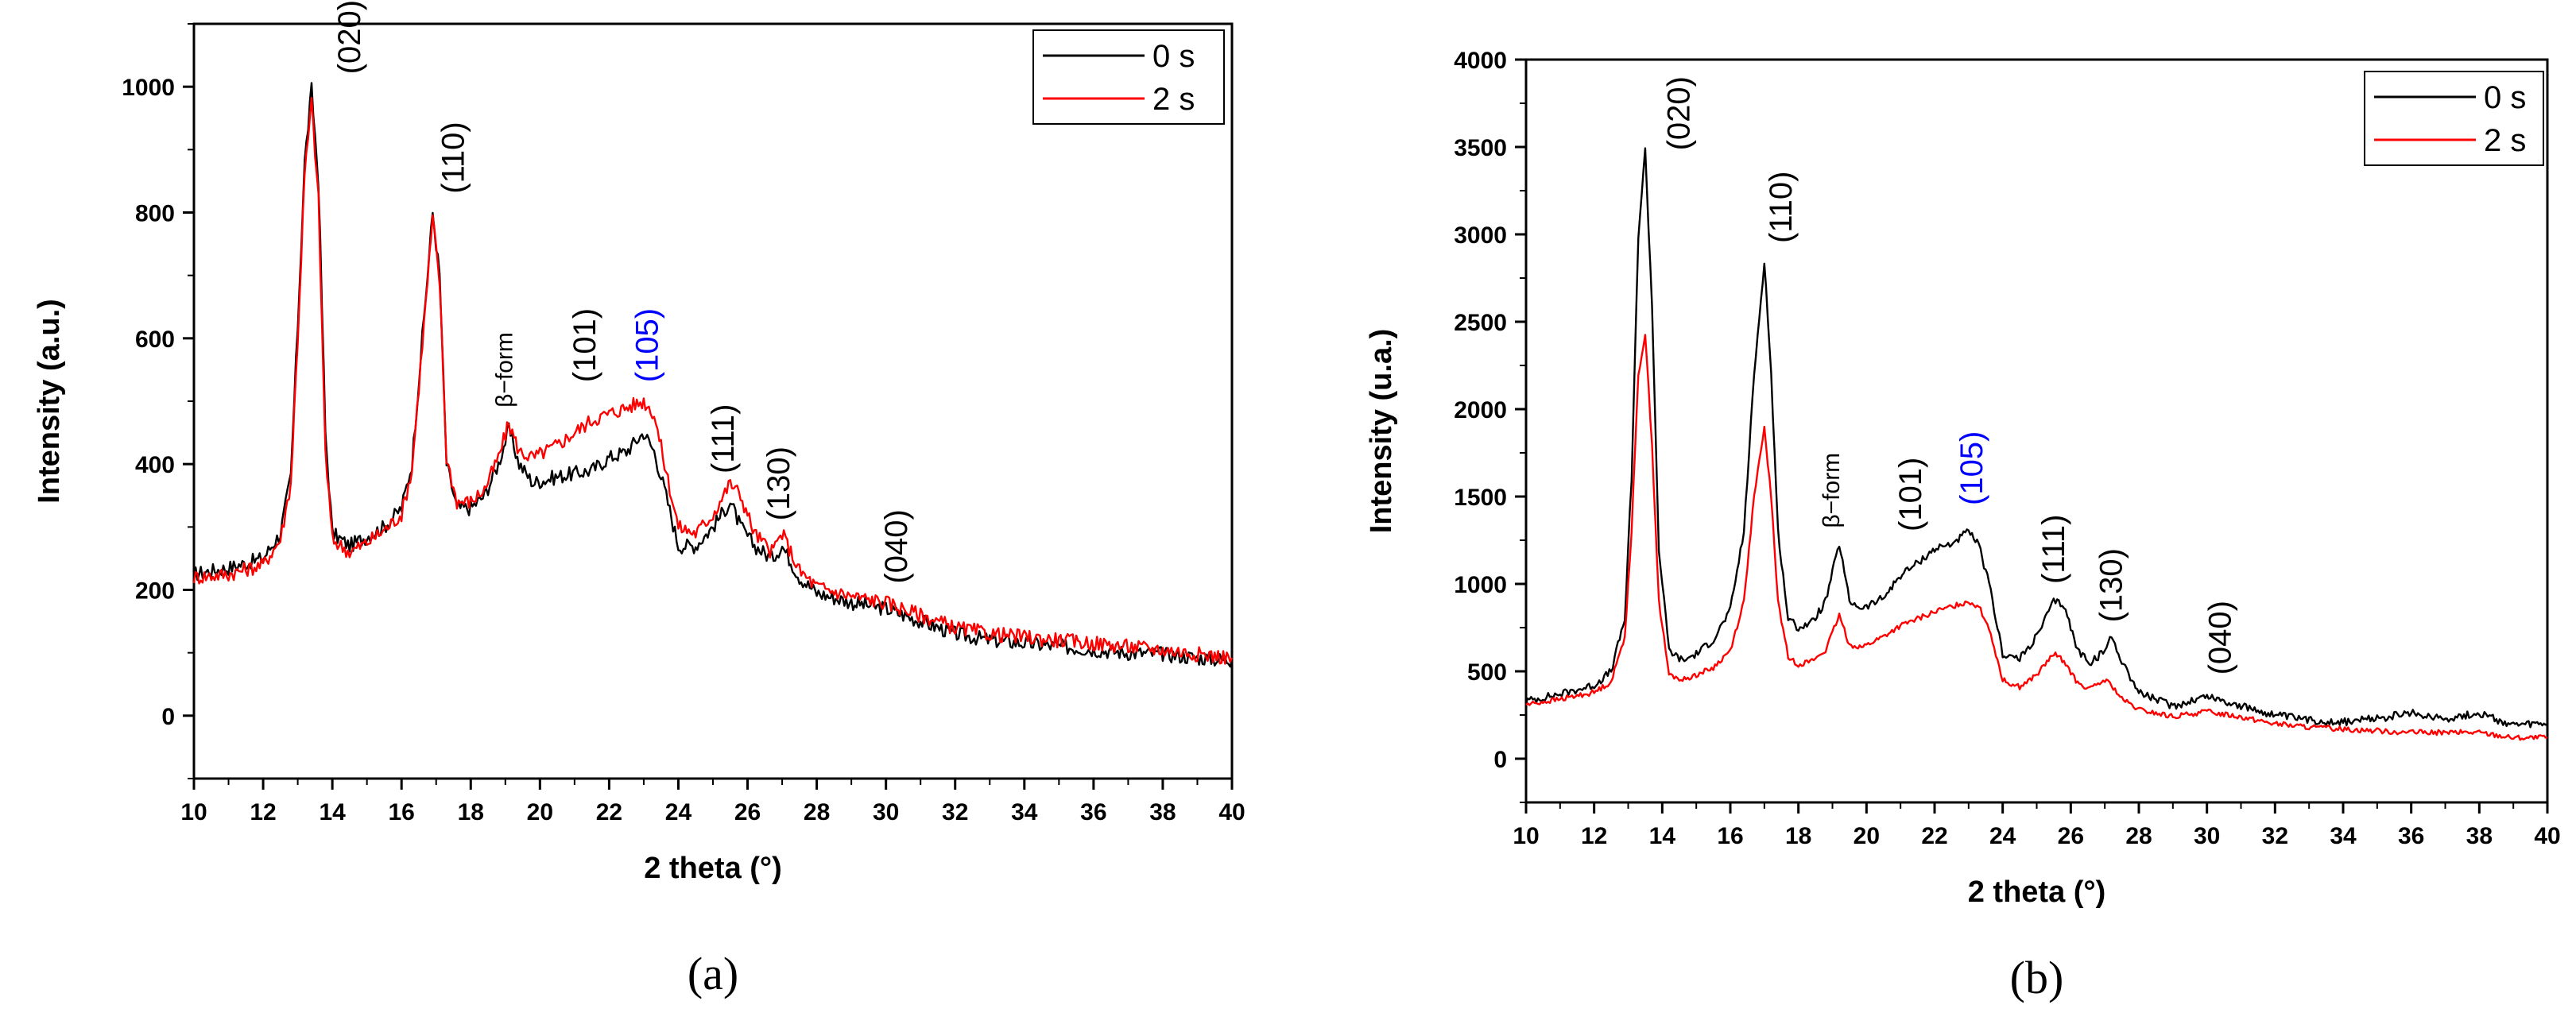 Image resolution: width=2576 pixels, height=1032 pixels. What do you see at coordinates (2037, 977) in the screenshot?
I see `panel-label: (b)` at bounding box center [2037, 977].